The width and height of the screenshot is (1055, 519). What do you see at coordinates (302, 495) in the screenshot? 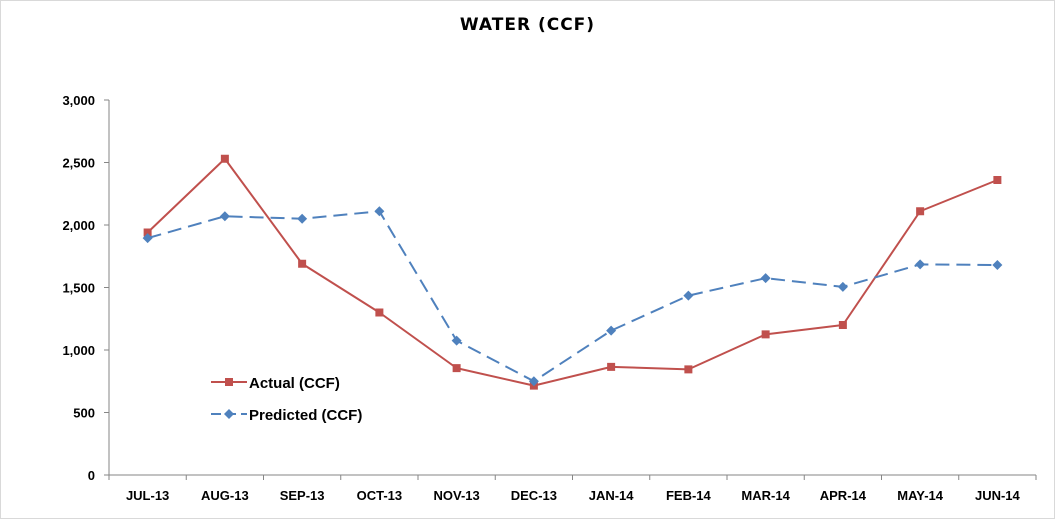
I see `x-tick-label: SEP-13` at bounding box center [302, 495].